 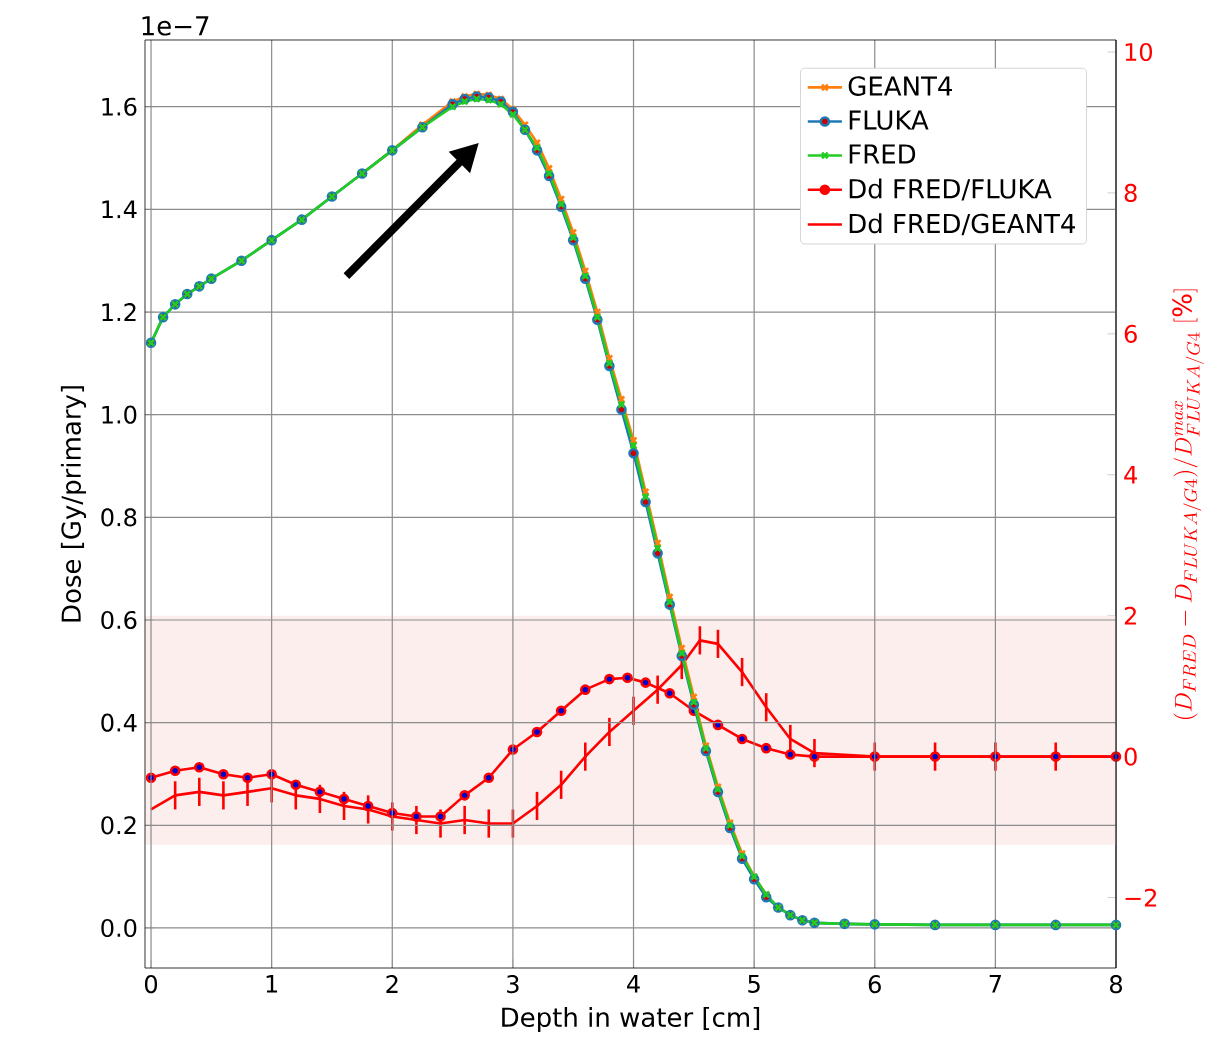 What do you see at coordinates (175, 26) in the screenshot?
I see `text: 1e−7` at bounding box center [175, 26].